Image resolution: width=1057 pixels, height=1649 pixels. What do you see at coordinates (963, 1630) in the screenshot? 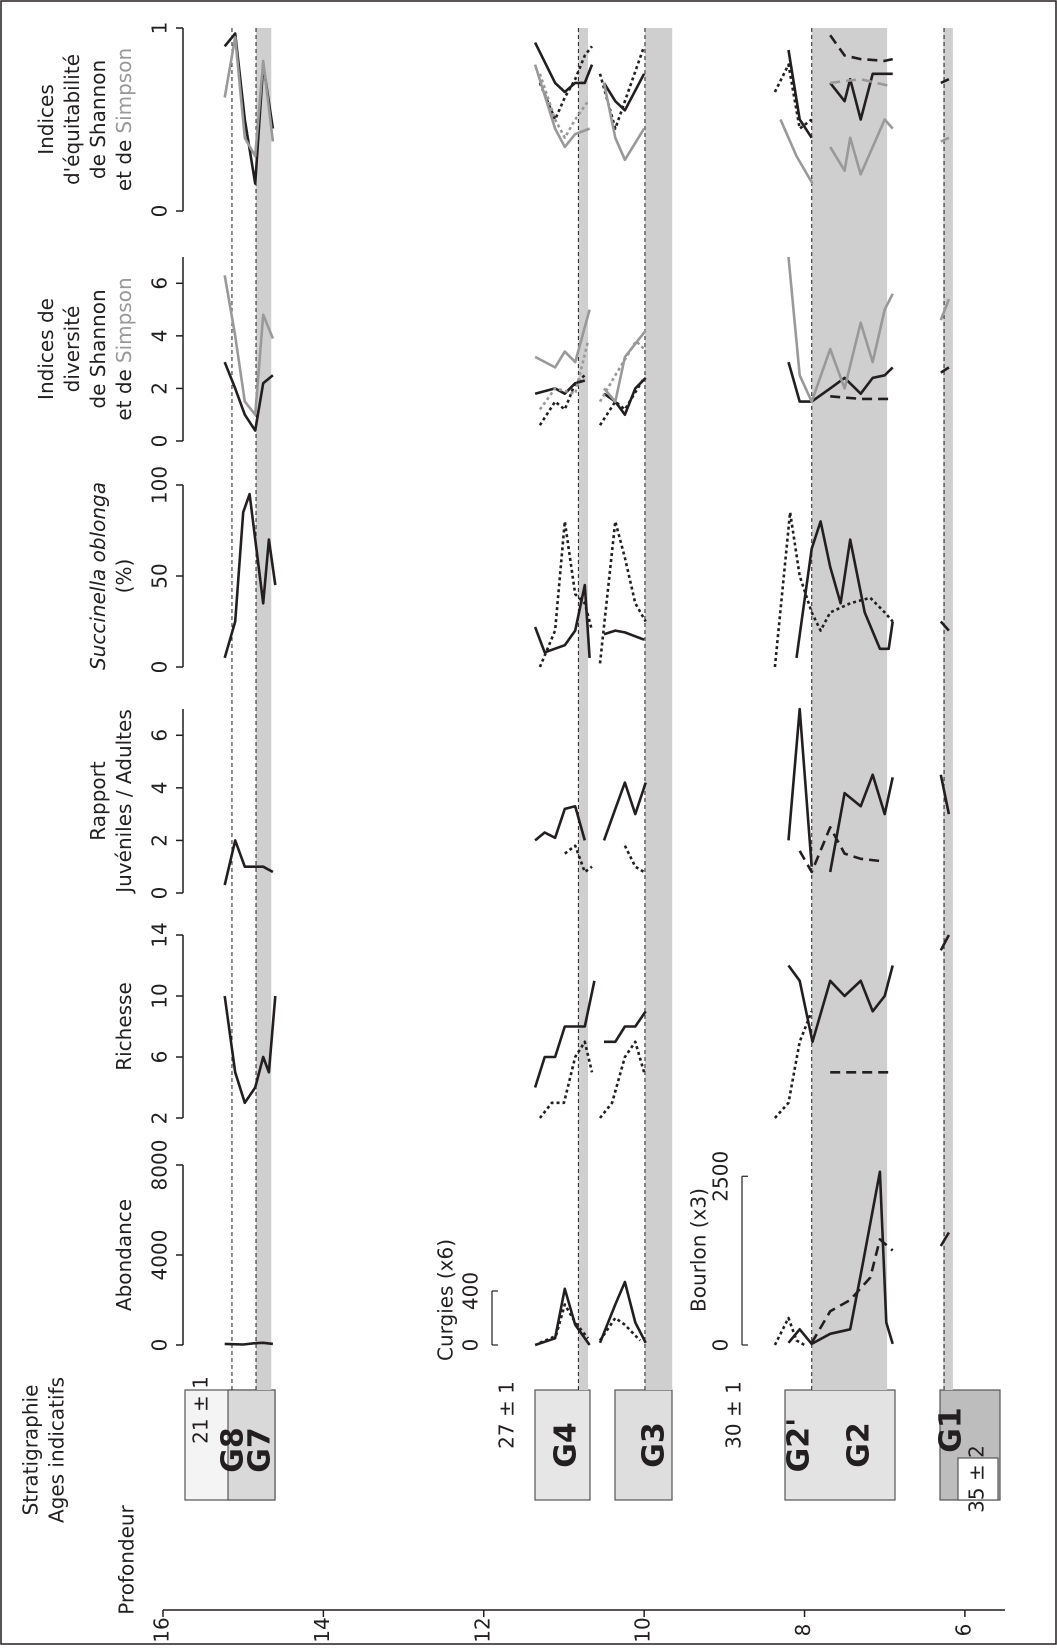
I see `x-tick-label: 6` at bounding box center [963, 1630].